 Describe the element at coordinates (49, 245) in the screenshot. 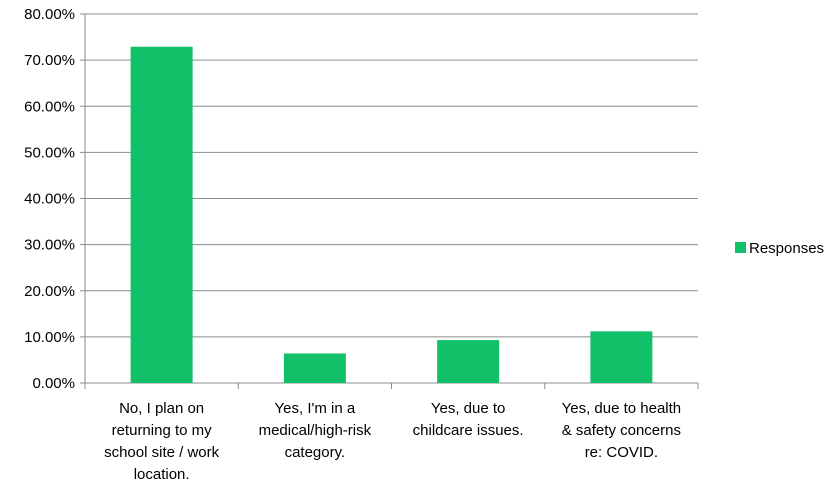

I see `y-tick-label: 30.00%` at that location.